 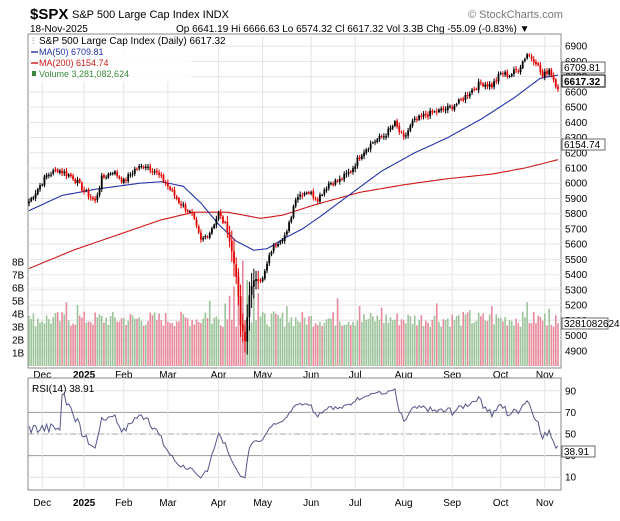 What do you see at coordinates (578, 451) in the screenshot?
I see `rsi-value-tag` at bounding box center [578, 451].